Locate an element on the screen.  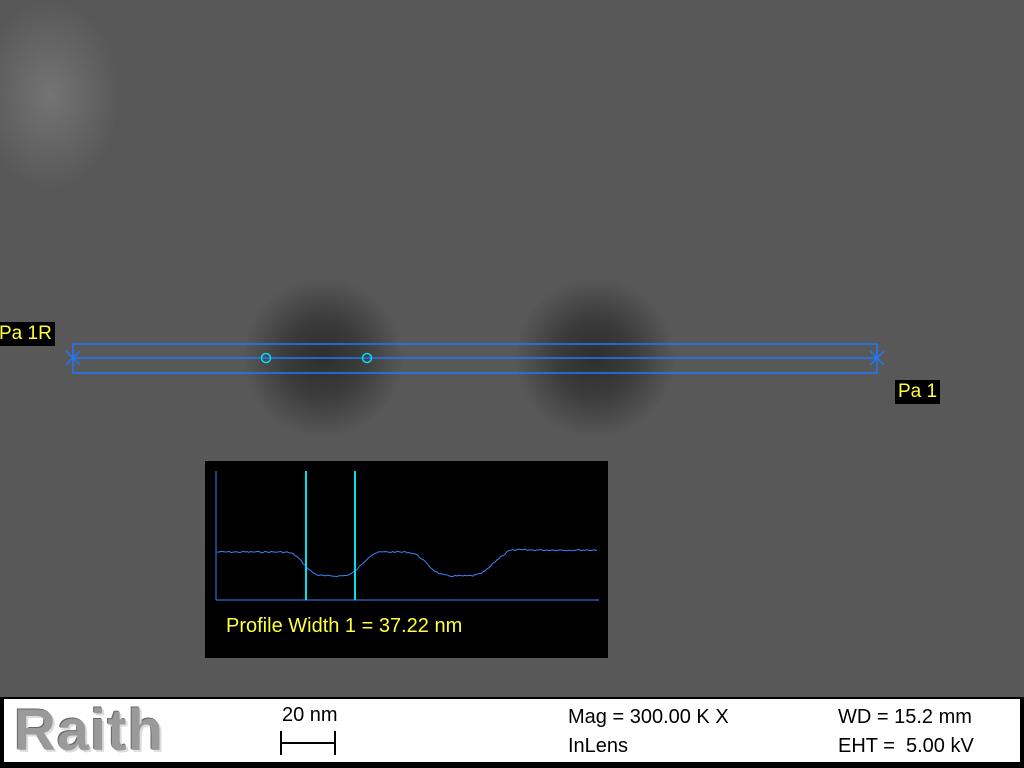
working-distance-readout: WD = 15.2 mm is located at coordinates (905, 717).